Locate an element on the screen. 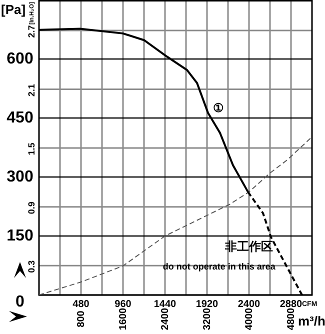 The width and height of the screenshot is (325, 334). x2-tick-label: 480 is located at coordinates (81, 304).